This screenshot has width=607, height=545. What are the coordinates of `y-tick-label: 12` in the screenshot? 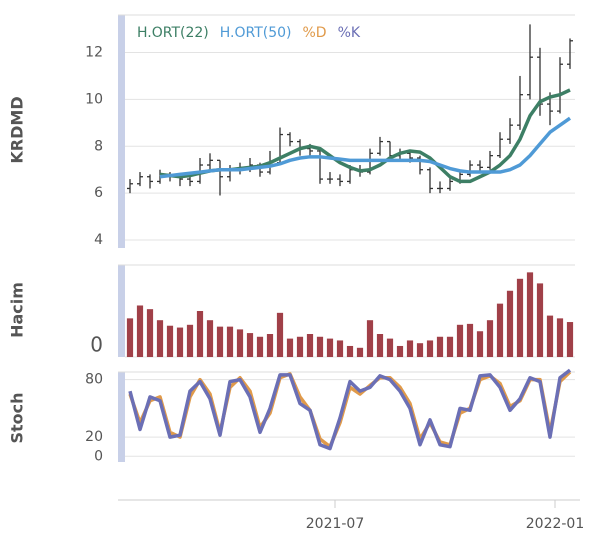 It's located at (94, 53).